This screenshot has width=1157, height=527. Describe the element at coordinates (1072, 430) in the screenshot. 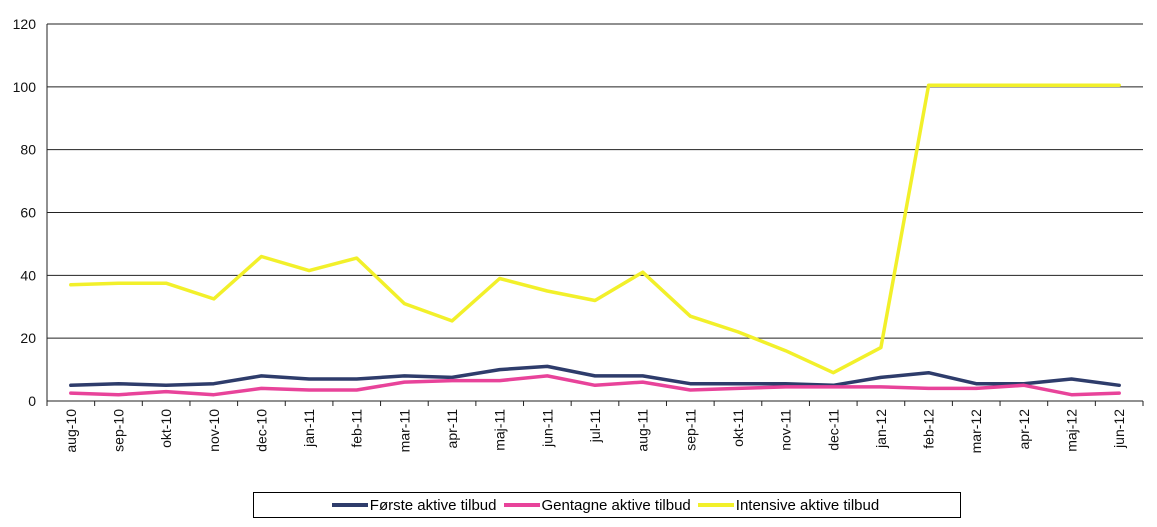

I see `x-tick-label: maj-12` at that location.